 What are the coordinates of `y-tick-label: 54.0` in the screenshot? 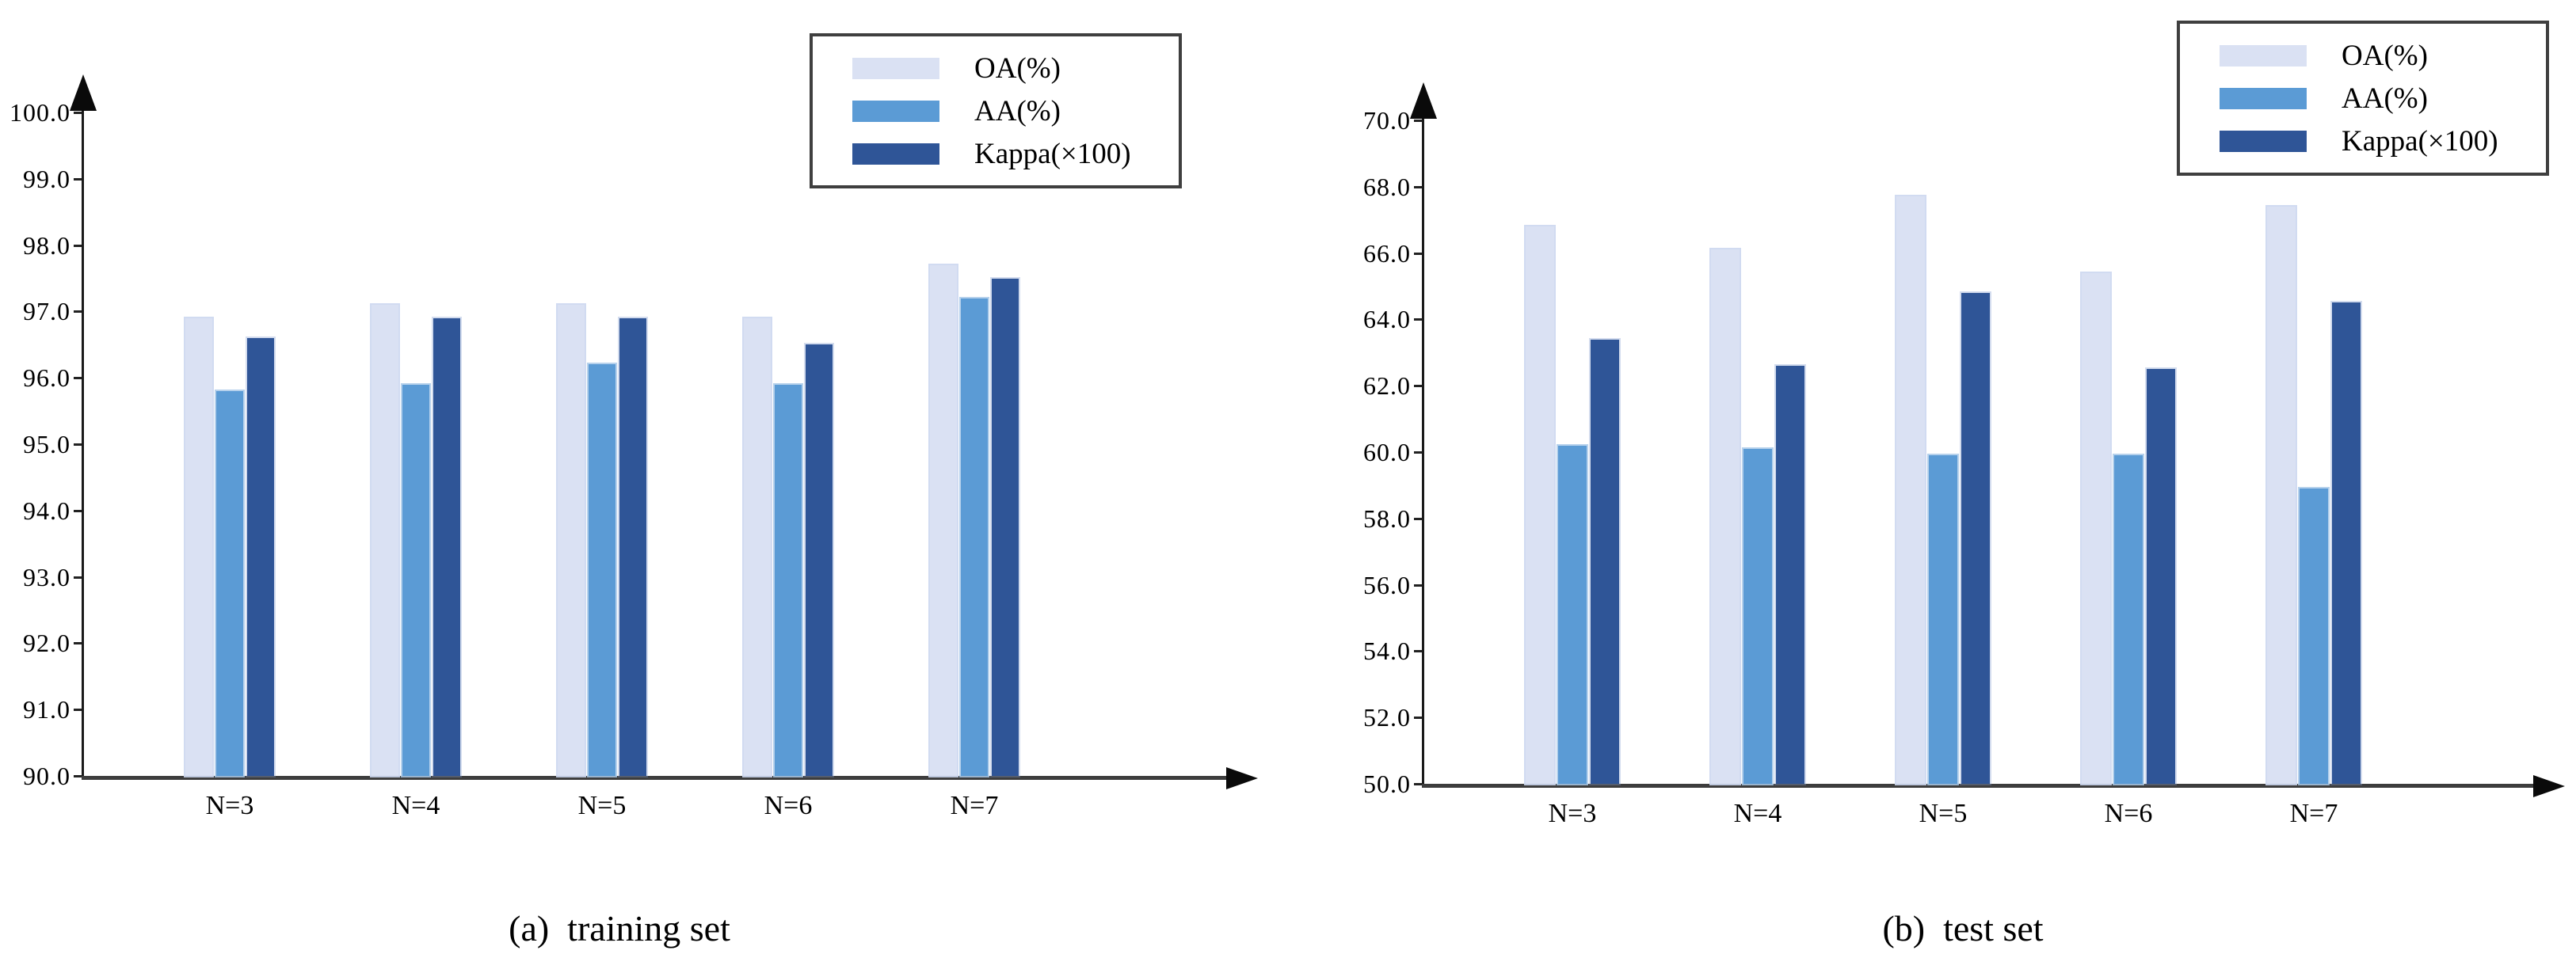 It's located at (1387, 651).